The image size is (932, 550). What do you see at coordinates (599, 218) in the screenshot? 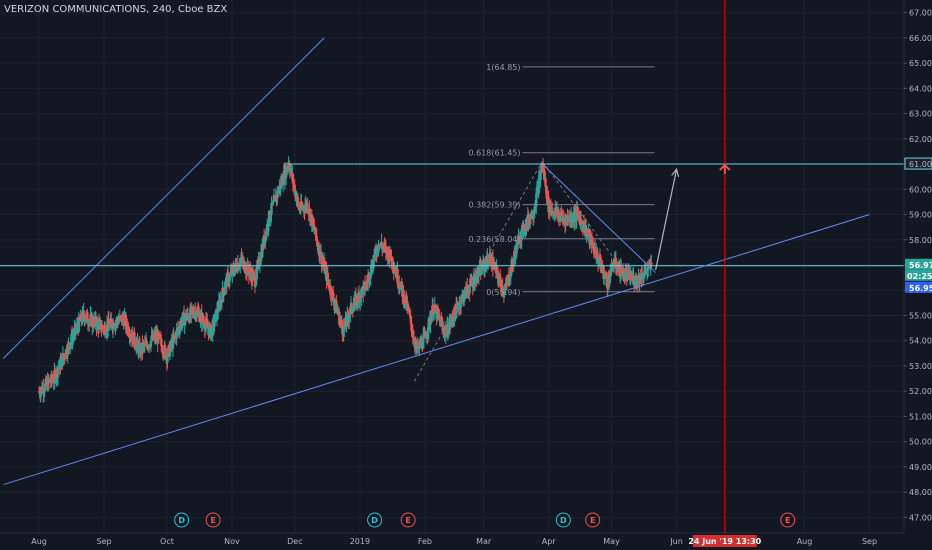
I see `trendline` at bounding box center [599, 218].